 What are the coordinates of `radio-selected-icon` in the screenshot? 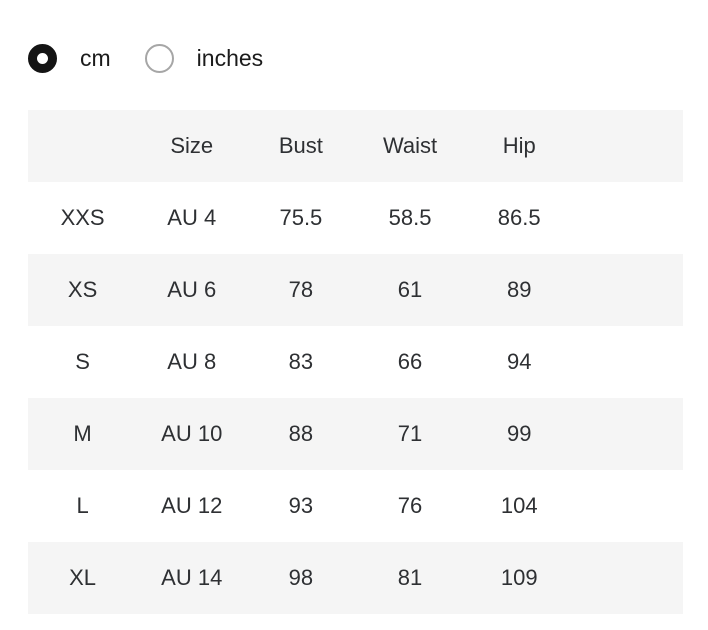 It's located at (42, 58).